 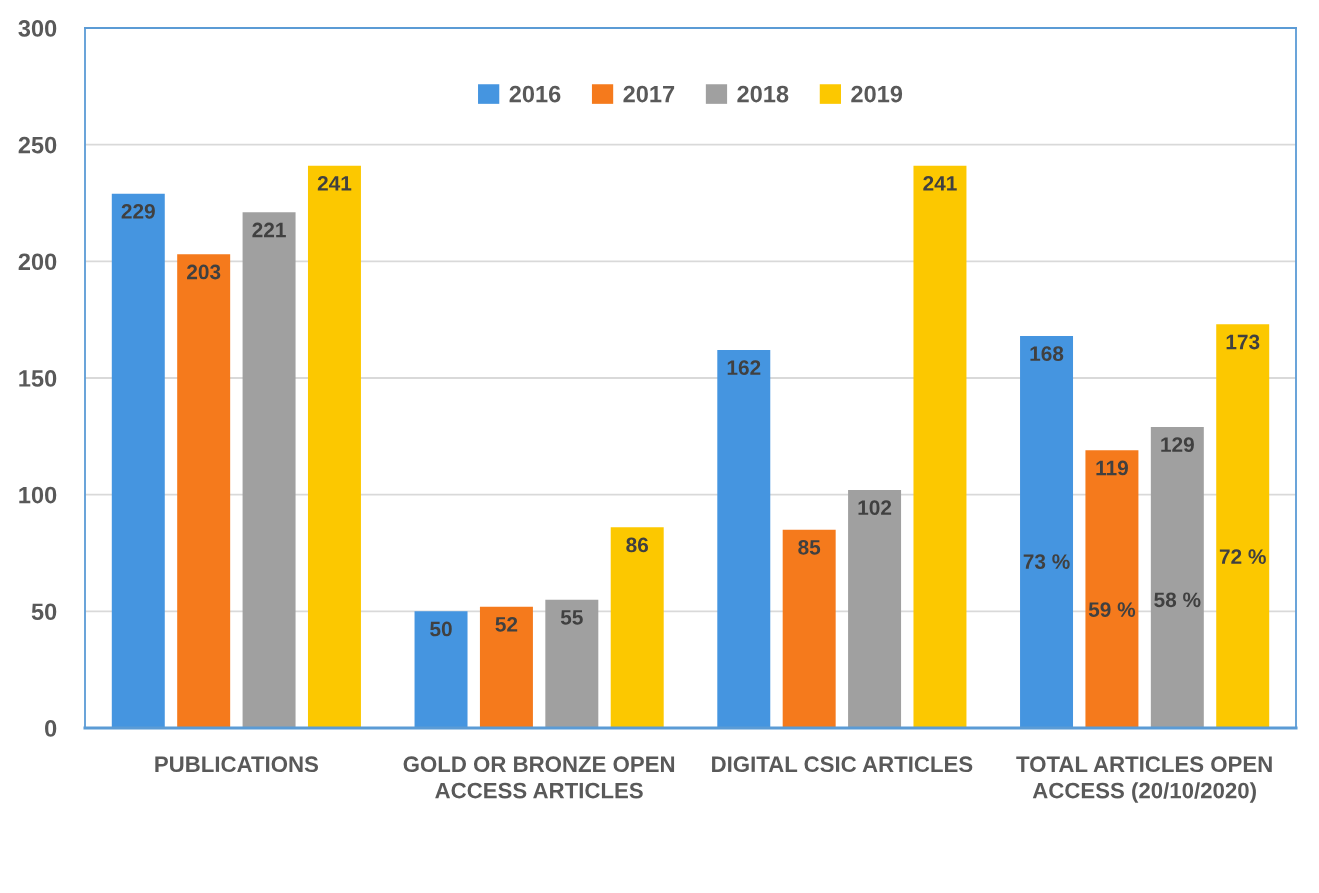 What do you see at coordinates (204, 272) in the screenshot?
I see `data-label: 203` at bounding box center [204, 272].